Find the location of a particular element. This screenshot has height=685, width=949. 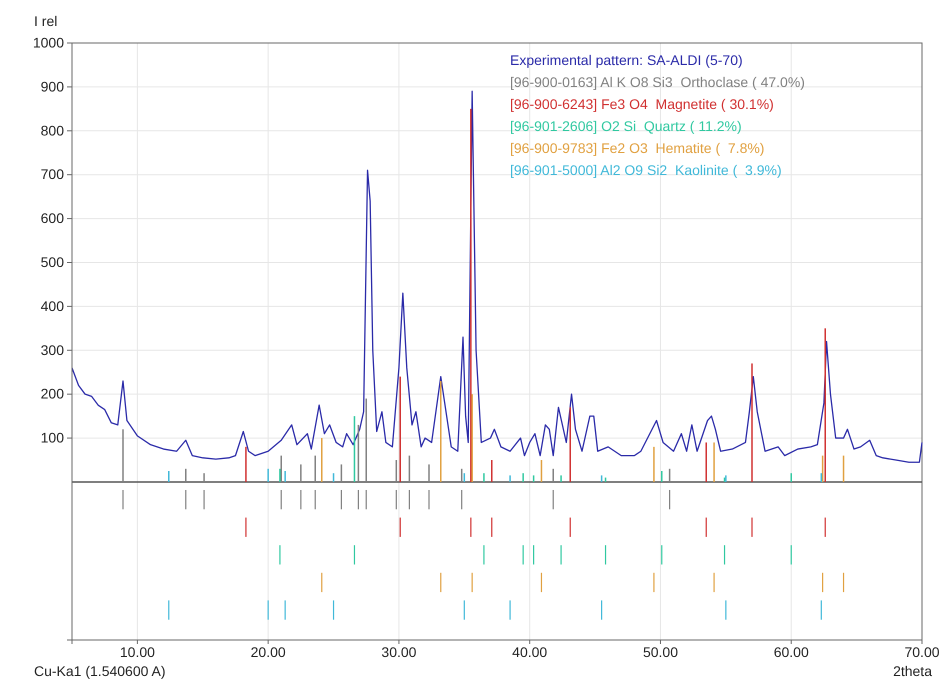

x-tick-label: 60.00 is located at coordinates (791, 652).